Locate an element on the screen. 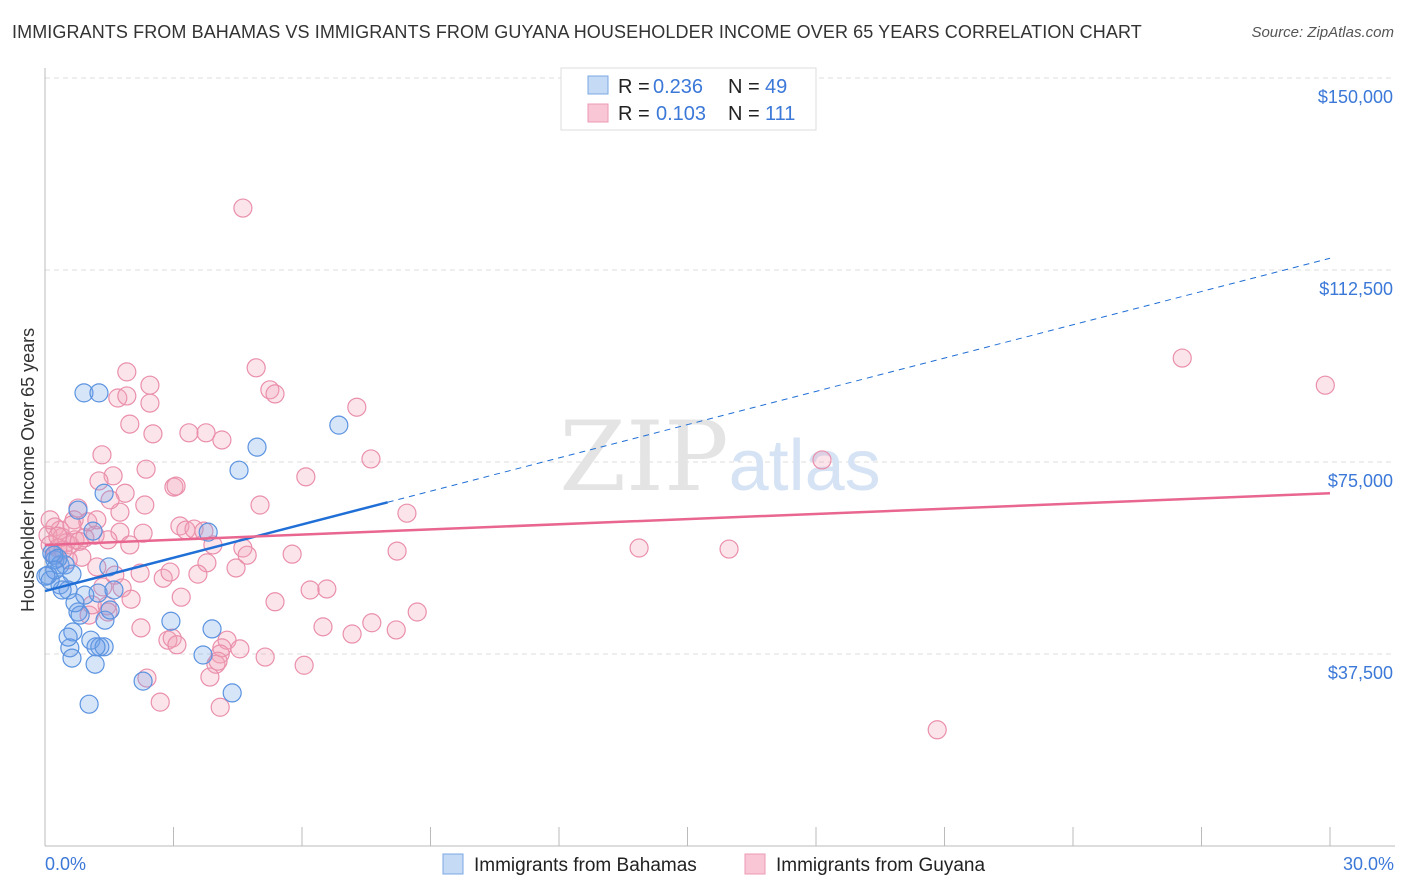 This screenshot has height=892, width=1406. legend-top: R = 0.236 N = 49 R = 0.103 N = 111 is located at coordinates (688, 99).